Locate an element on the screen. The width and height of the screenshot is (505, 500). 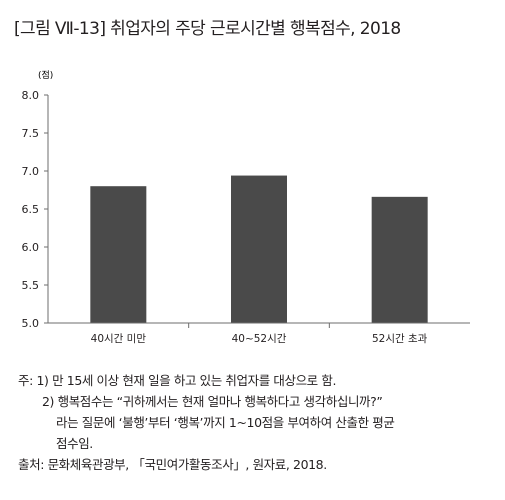
y-tick-label: 8.0 is located at coordinates (31, 95).